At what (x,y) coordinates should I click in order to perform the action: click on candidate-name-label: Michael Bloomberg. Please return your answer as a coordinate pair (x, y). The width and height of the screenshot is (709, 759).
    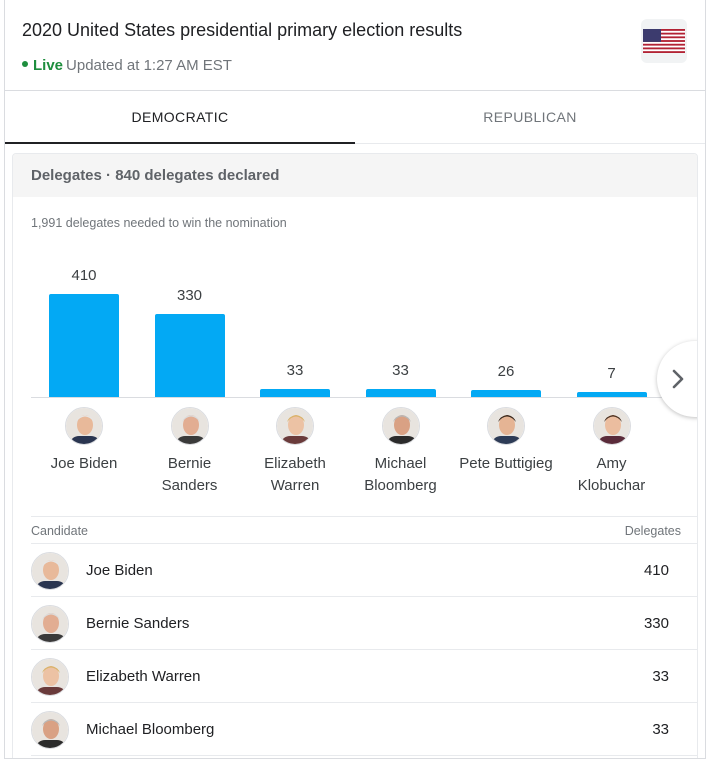
    Looking at the image, I should click on (400, 474).